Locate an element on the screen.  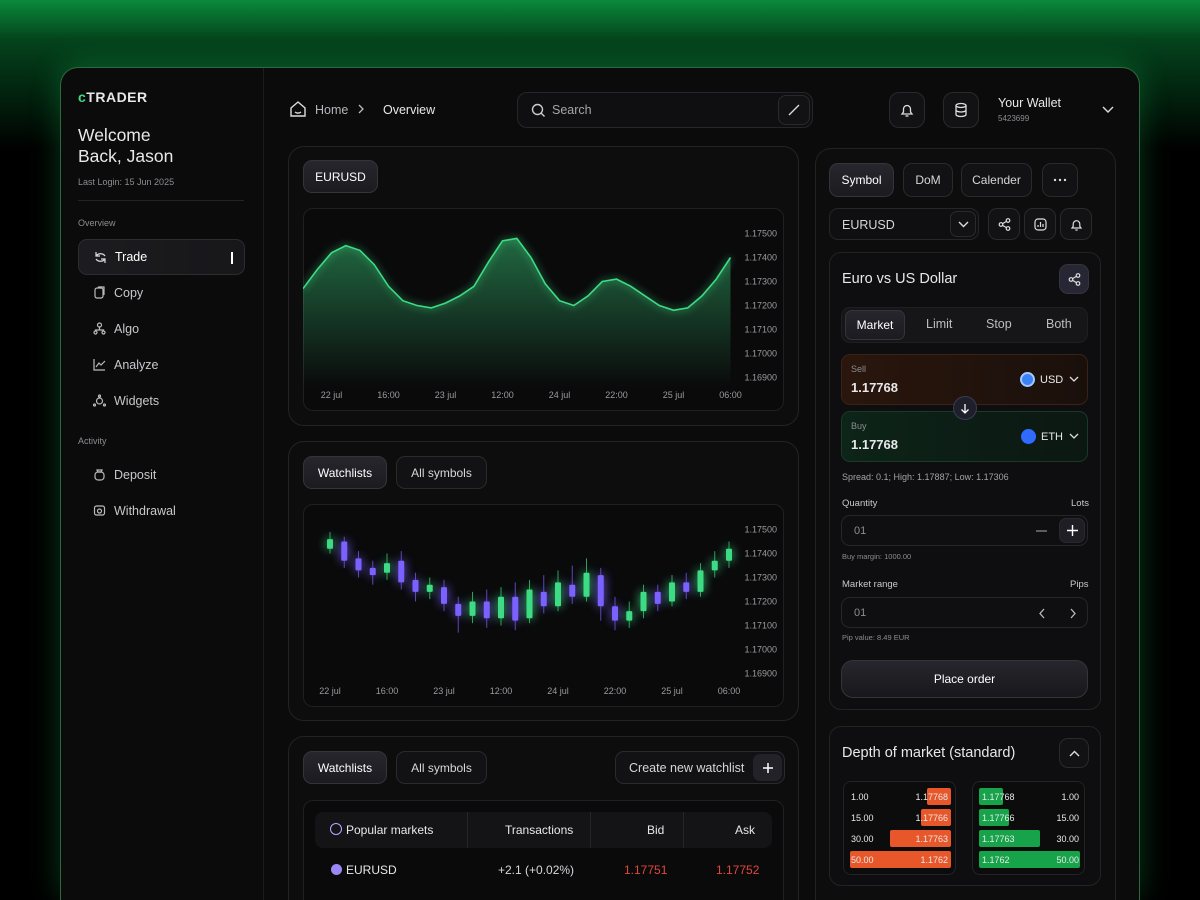
nav-item: Widgets is located at coordinates (161, 401).